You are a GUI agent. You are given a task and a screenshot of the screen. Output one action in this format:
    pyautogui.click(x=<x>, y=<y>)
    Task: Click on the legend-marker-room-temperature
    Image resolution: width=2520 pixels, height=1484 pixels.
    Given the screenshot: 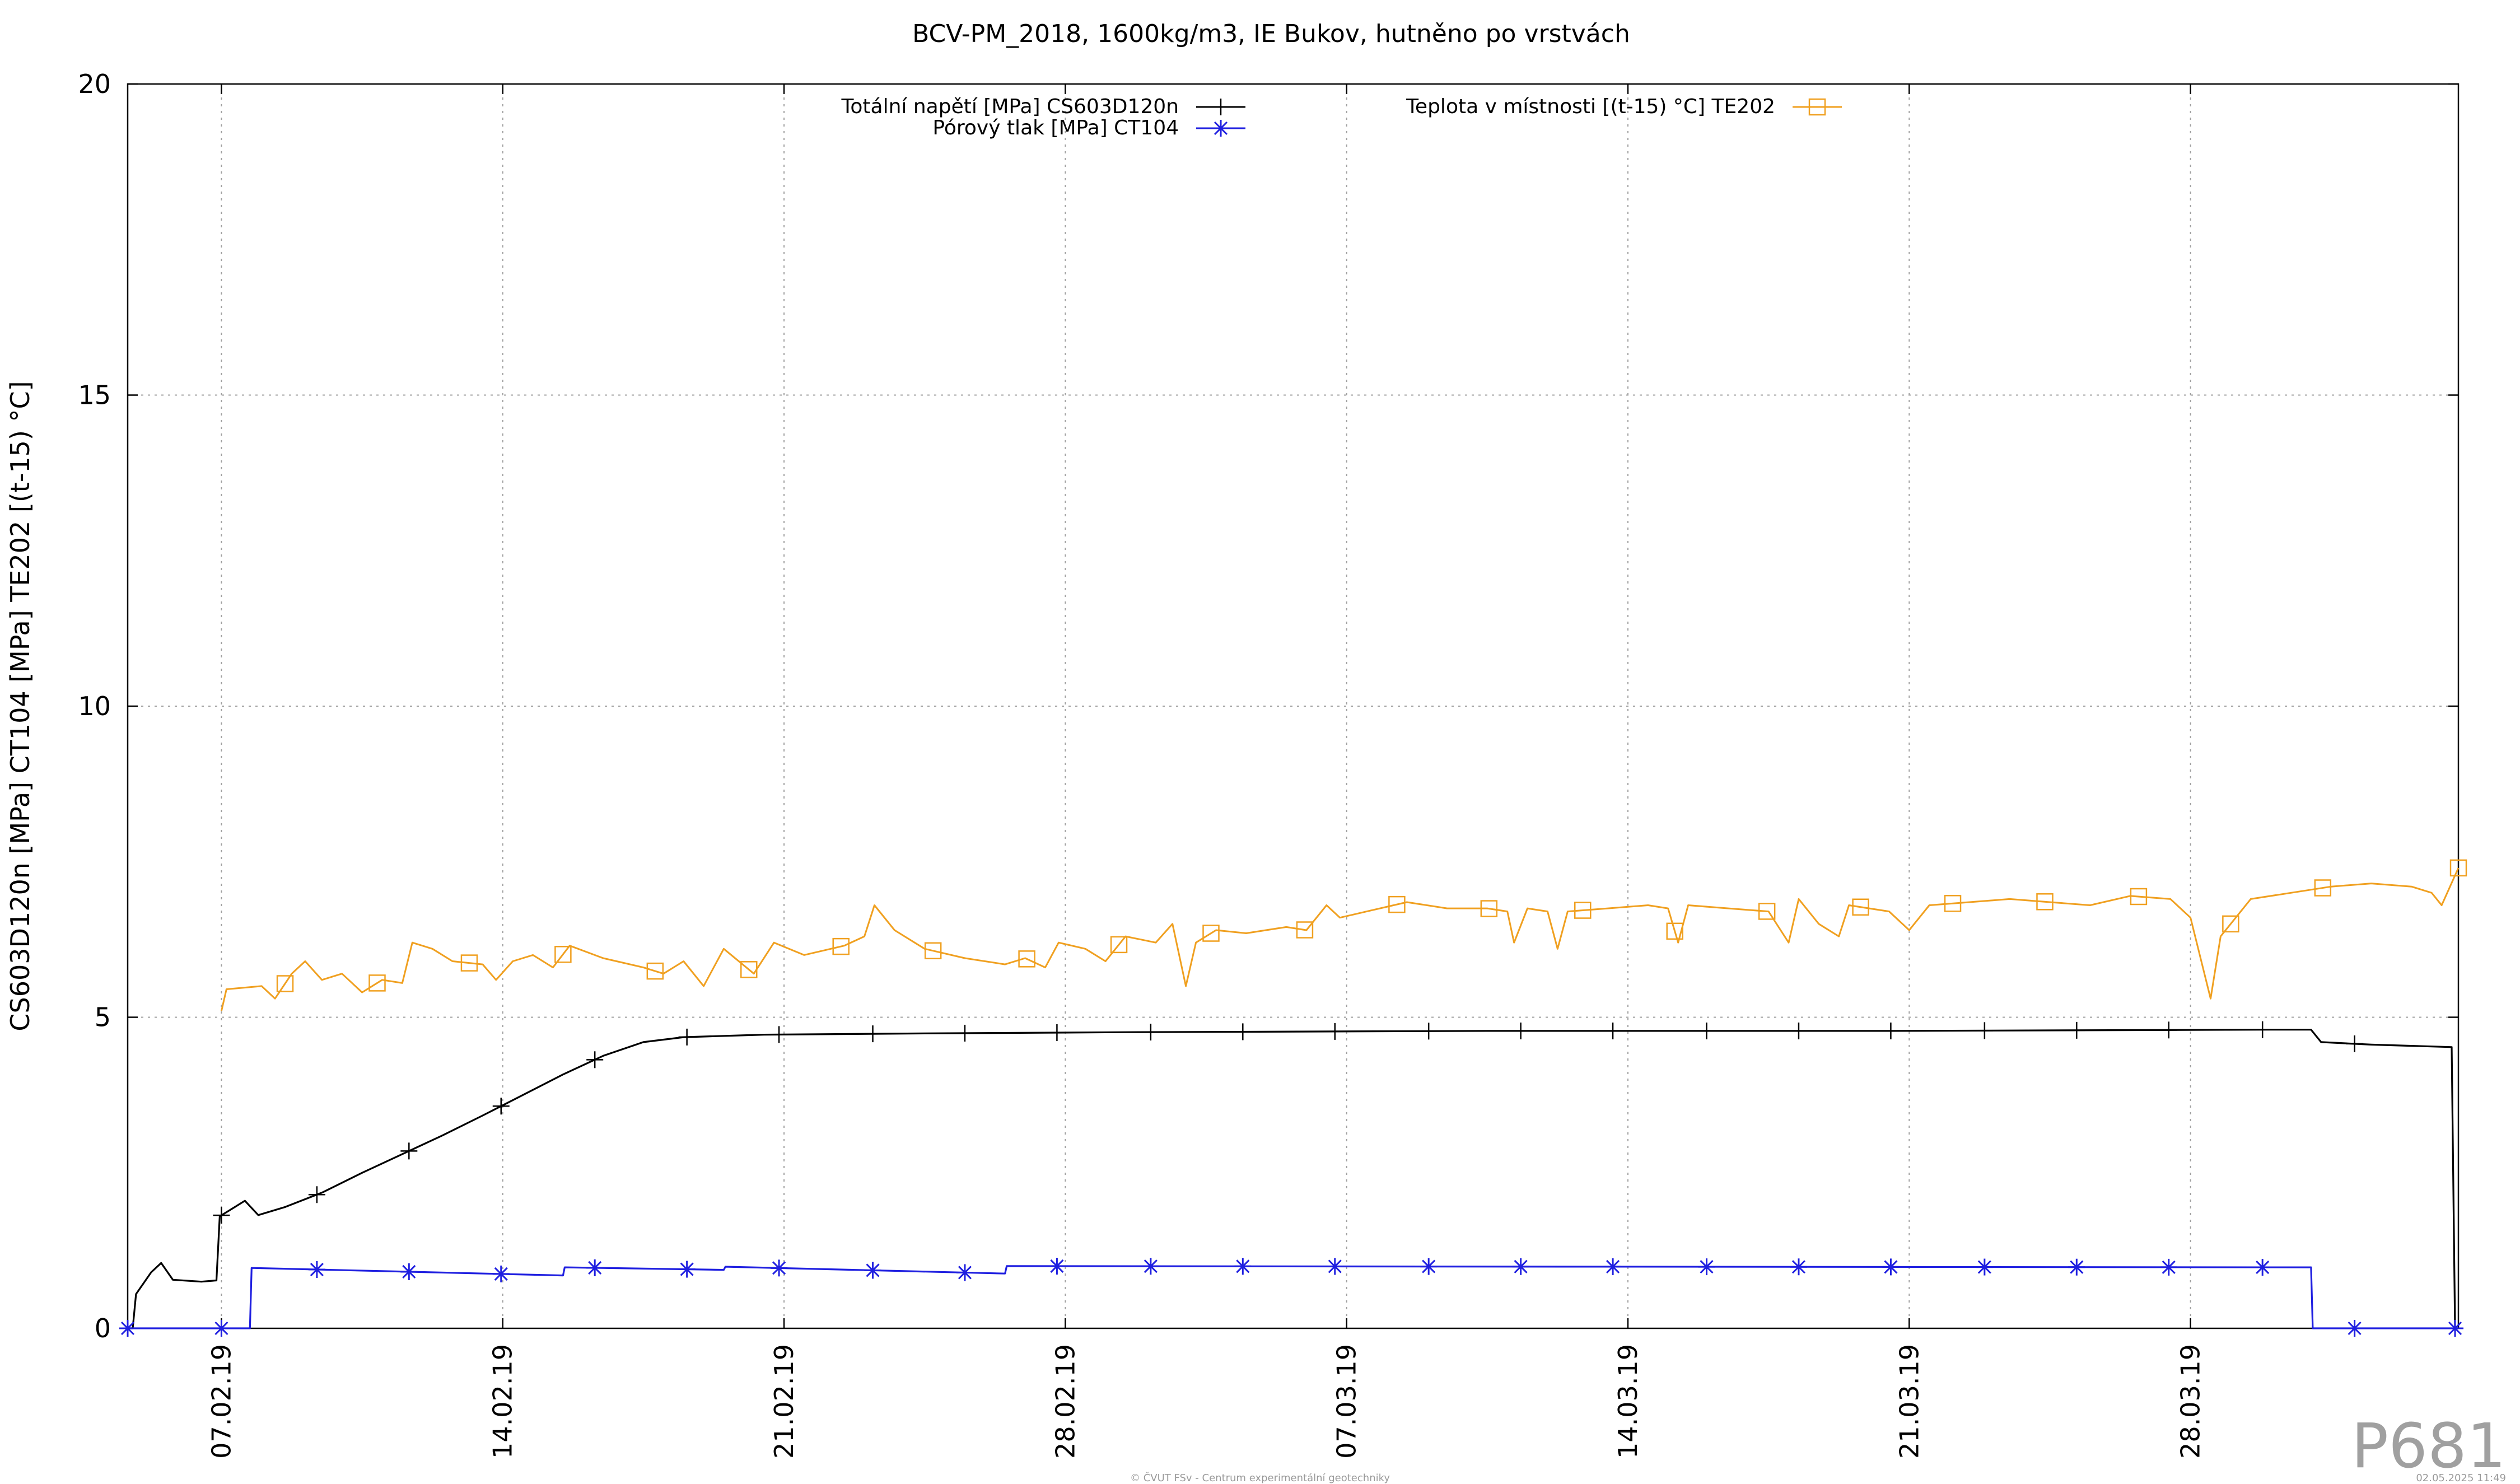 What is the action you would take?
    pyautogui.click(x=1817, y=107)
    